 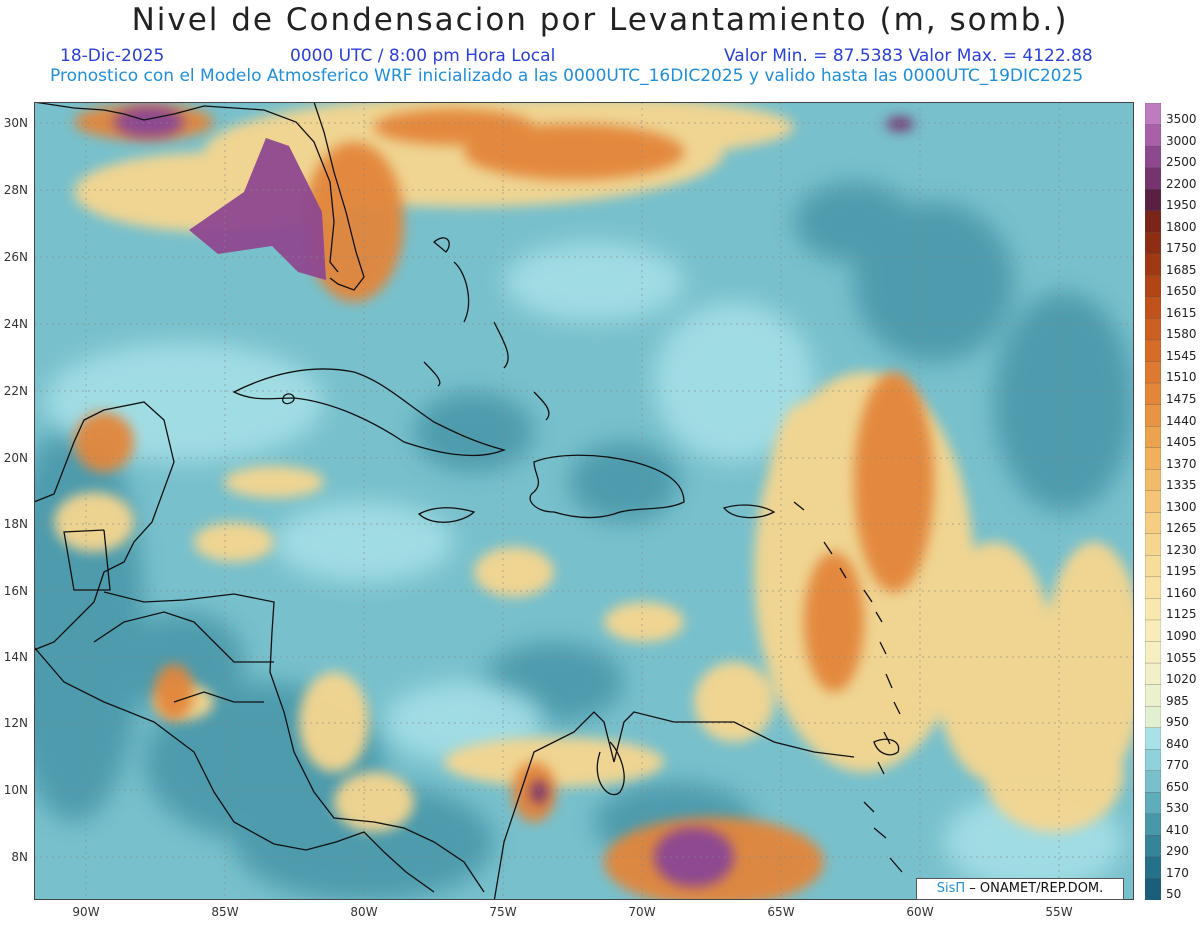 What do you see at coordinates (1181, 312) in the screenshot?
I see `legend-label: 1615` at bounding box center [1181, 312].